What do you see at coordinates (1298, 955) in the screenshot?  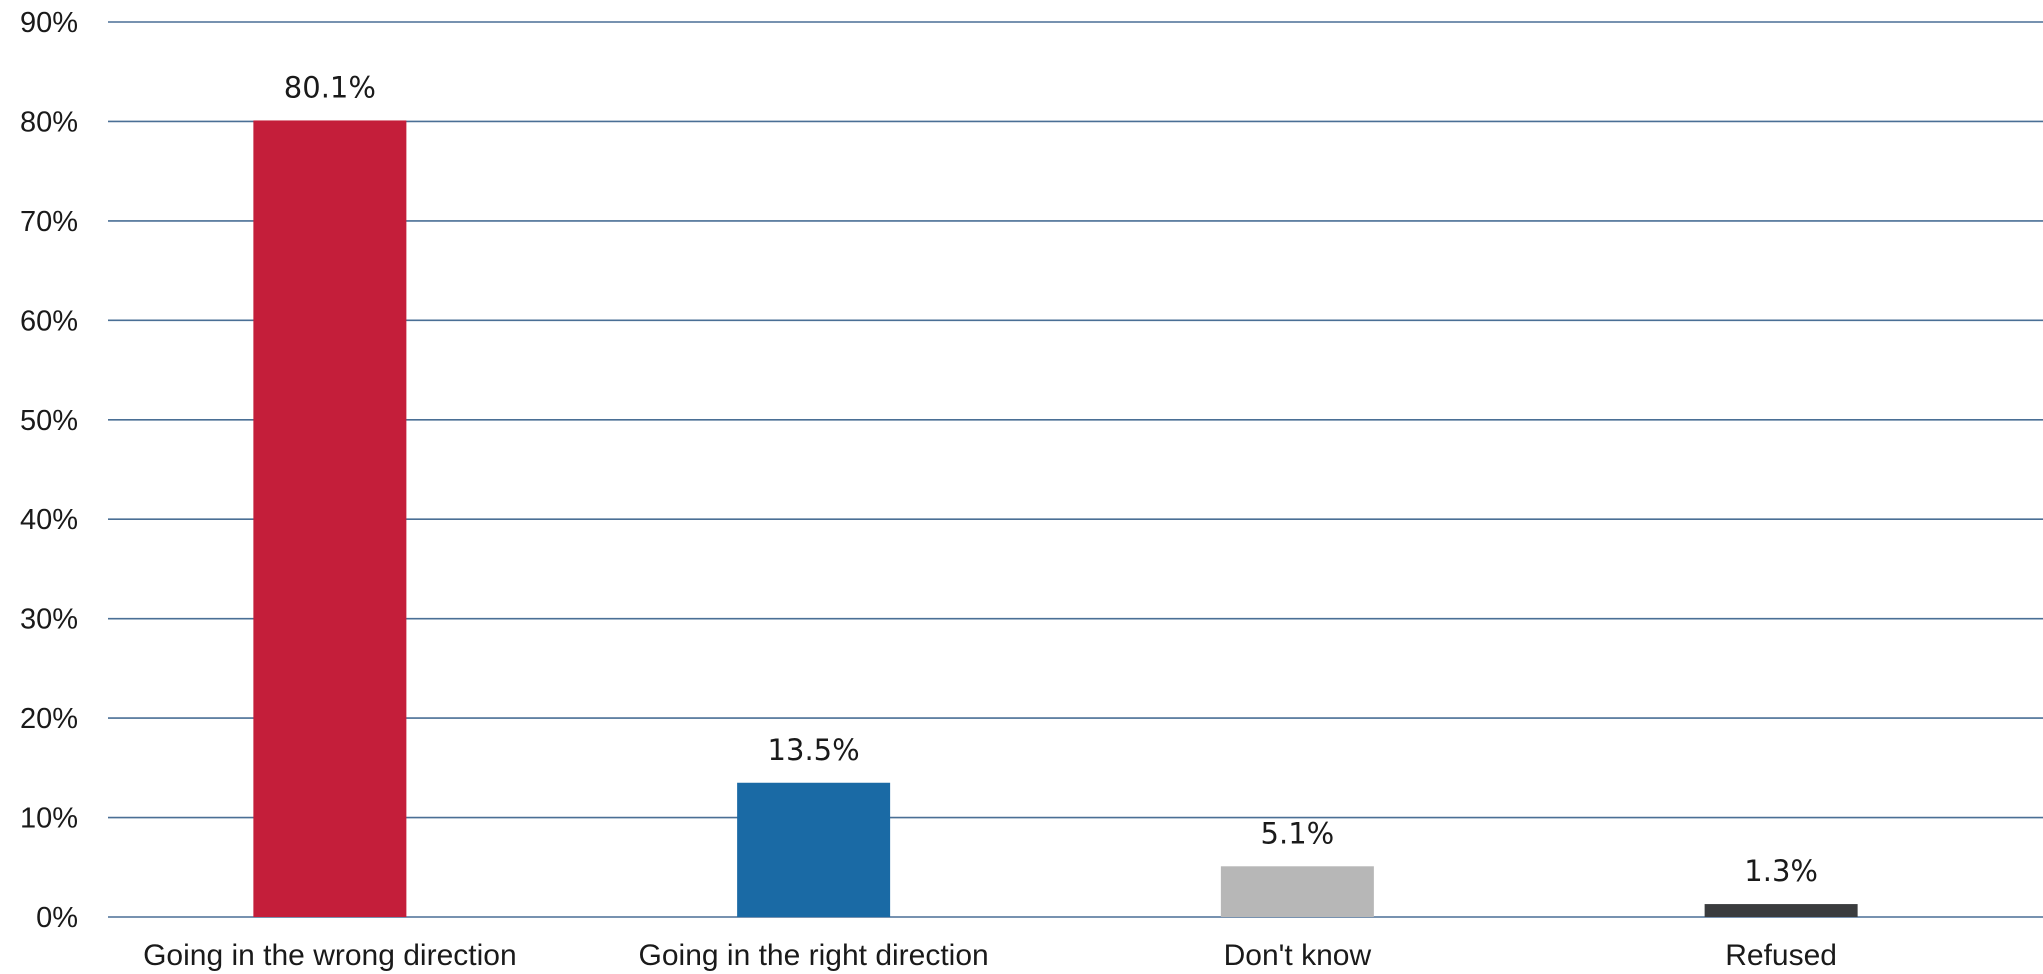 I see `x-category-label: Don't know` at bounding box center [1298, 955].